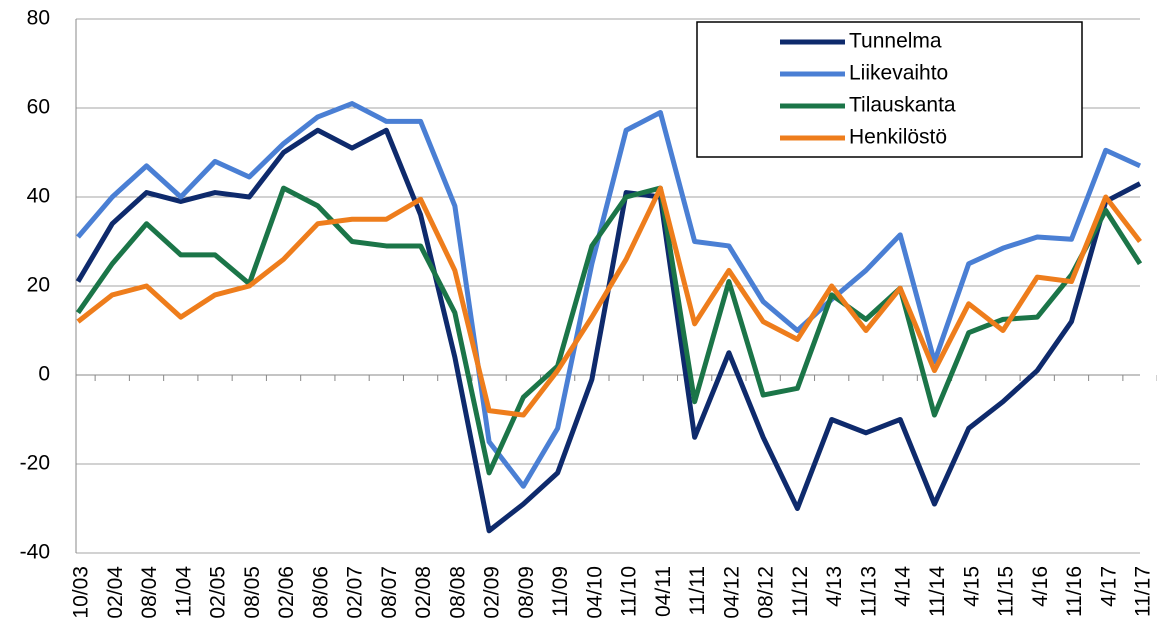 This screenshot has height=644, width=1157. What do you see at coordinates (766, 592) in the screenshot?
I see `x-tick-label: 08/12` at bounding box center [766, 592].